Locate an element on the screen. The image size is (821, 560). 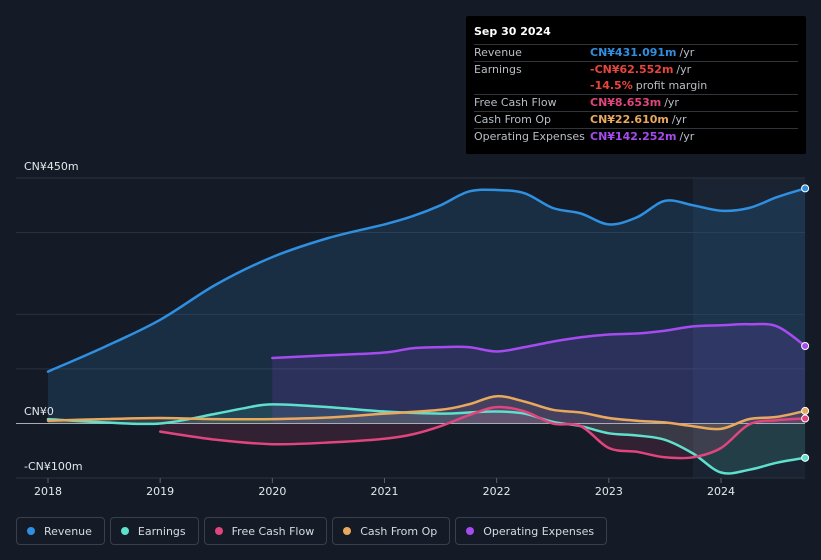
end-marker-cfo is located at coordinates (805, 410).